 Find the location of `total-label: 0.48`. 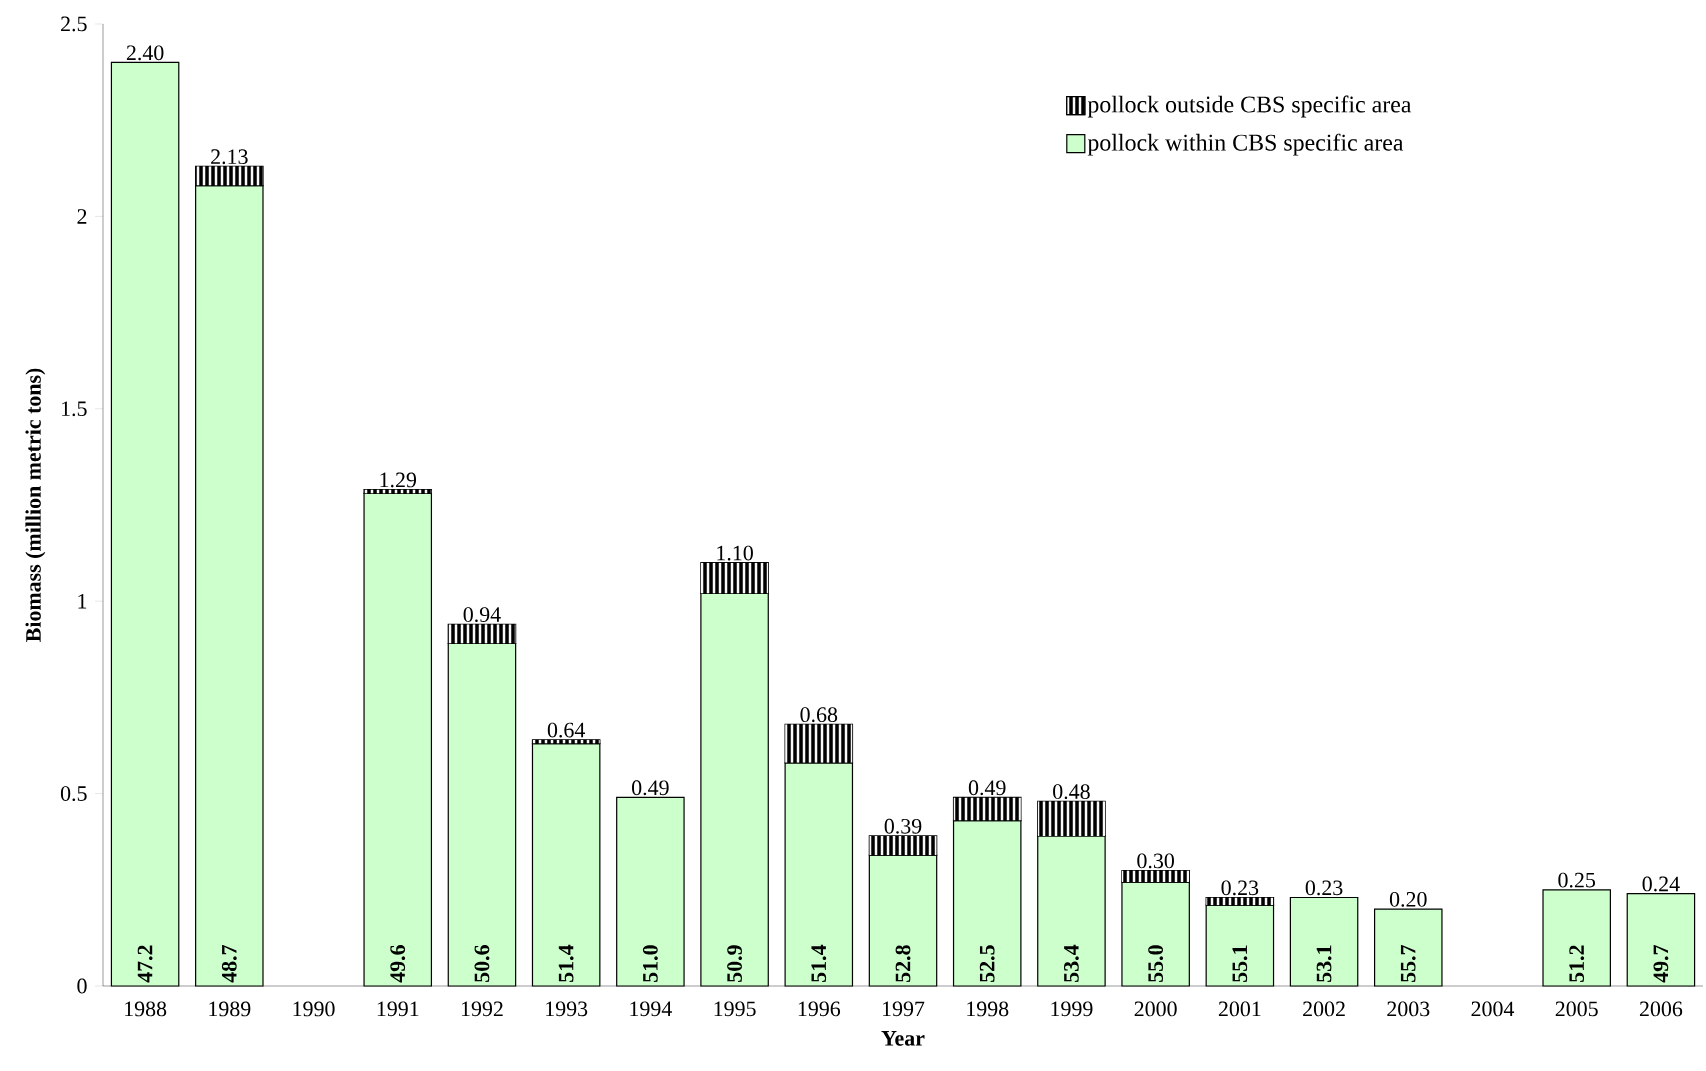

total-label: 0.48 is located at coordinates (1071, 792).